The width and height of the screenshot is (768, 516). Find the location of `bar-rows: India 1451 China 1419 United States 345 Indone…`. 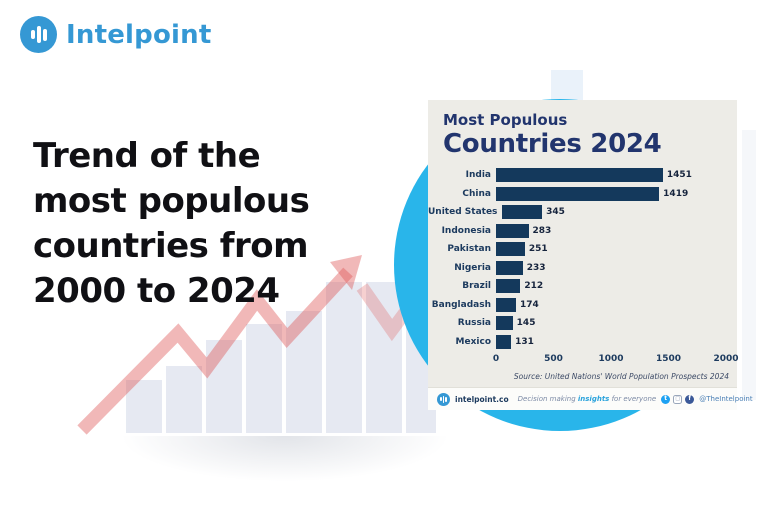

bar-rows: India 1451 China 1419 United States 345 Indone… is located at coordinates (582, 258).